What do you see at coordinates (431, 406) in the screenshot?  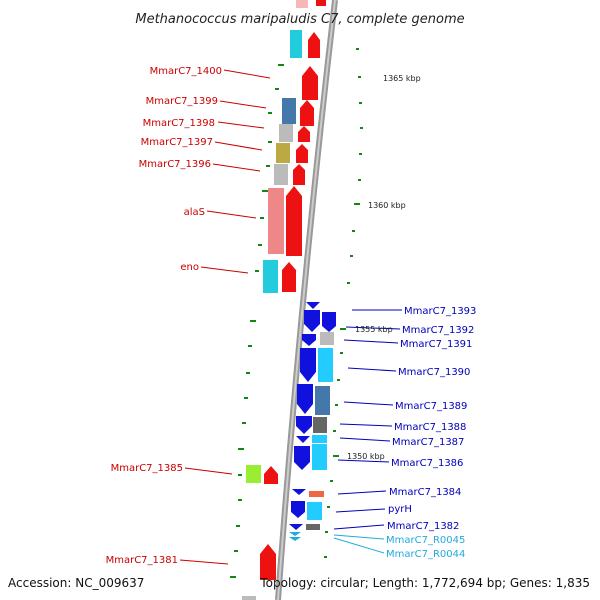 I see `gene-label: MmarC7_1389` at bounding box center [431, 406].